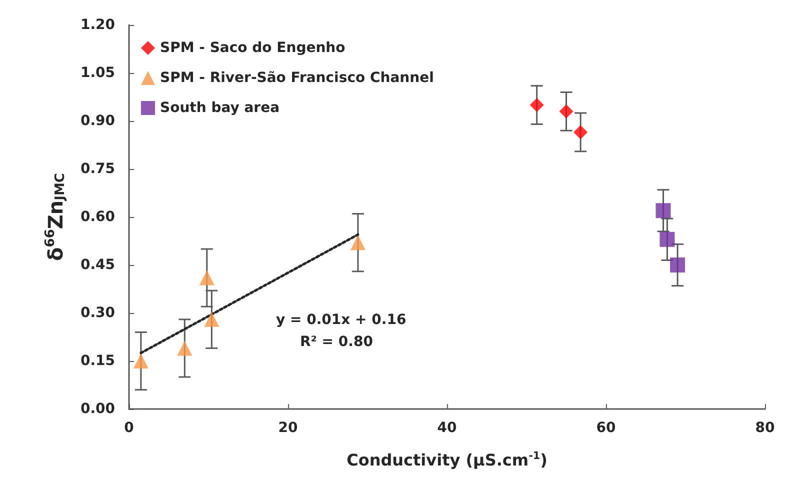 The height and width of the screenshot is (495, 787). I want to click on y-tick-label: 0.30, so click(98, 313).